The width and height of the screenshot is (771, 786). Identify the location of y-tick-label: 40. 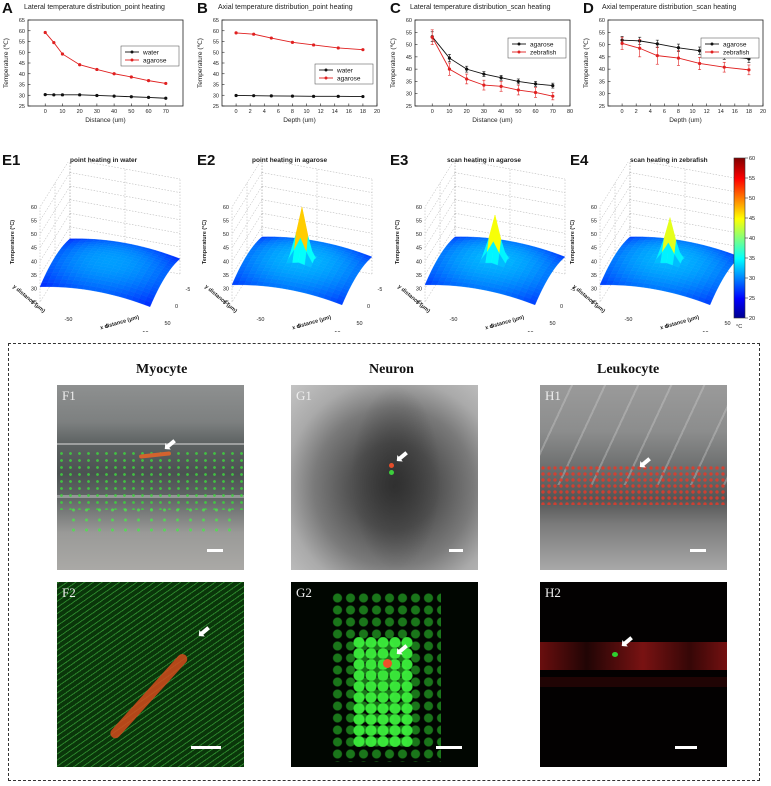
(409, 70).